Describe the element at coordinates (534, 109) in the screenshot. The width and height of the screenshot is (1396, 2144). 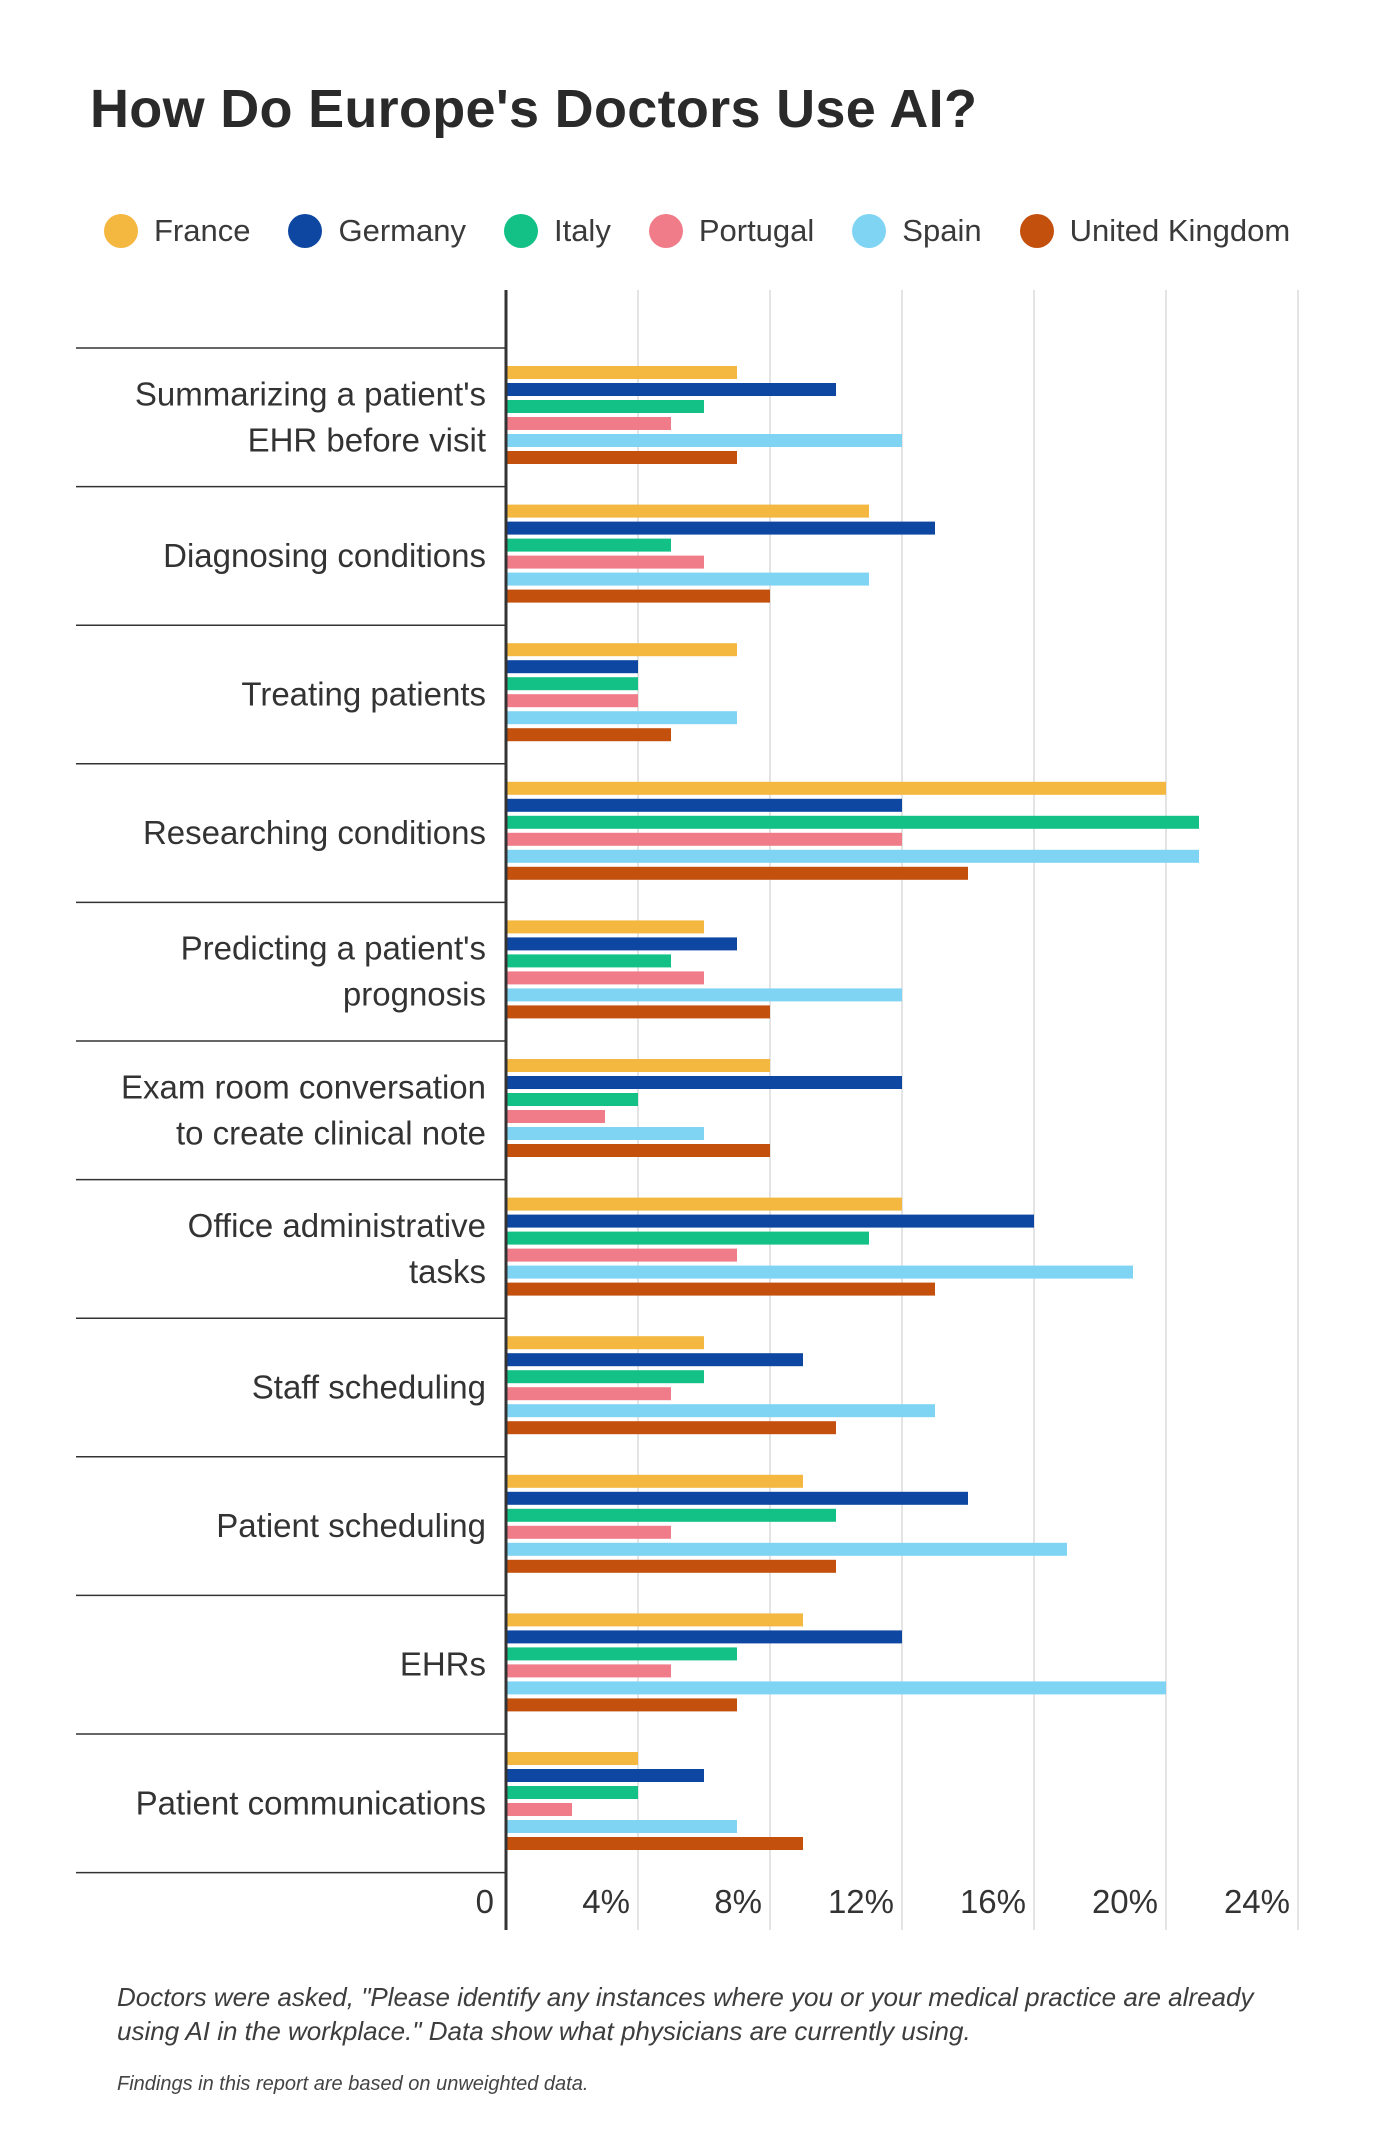
I see `chart-title: How Do Europe's Doctors Use AI?` at that location.